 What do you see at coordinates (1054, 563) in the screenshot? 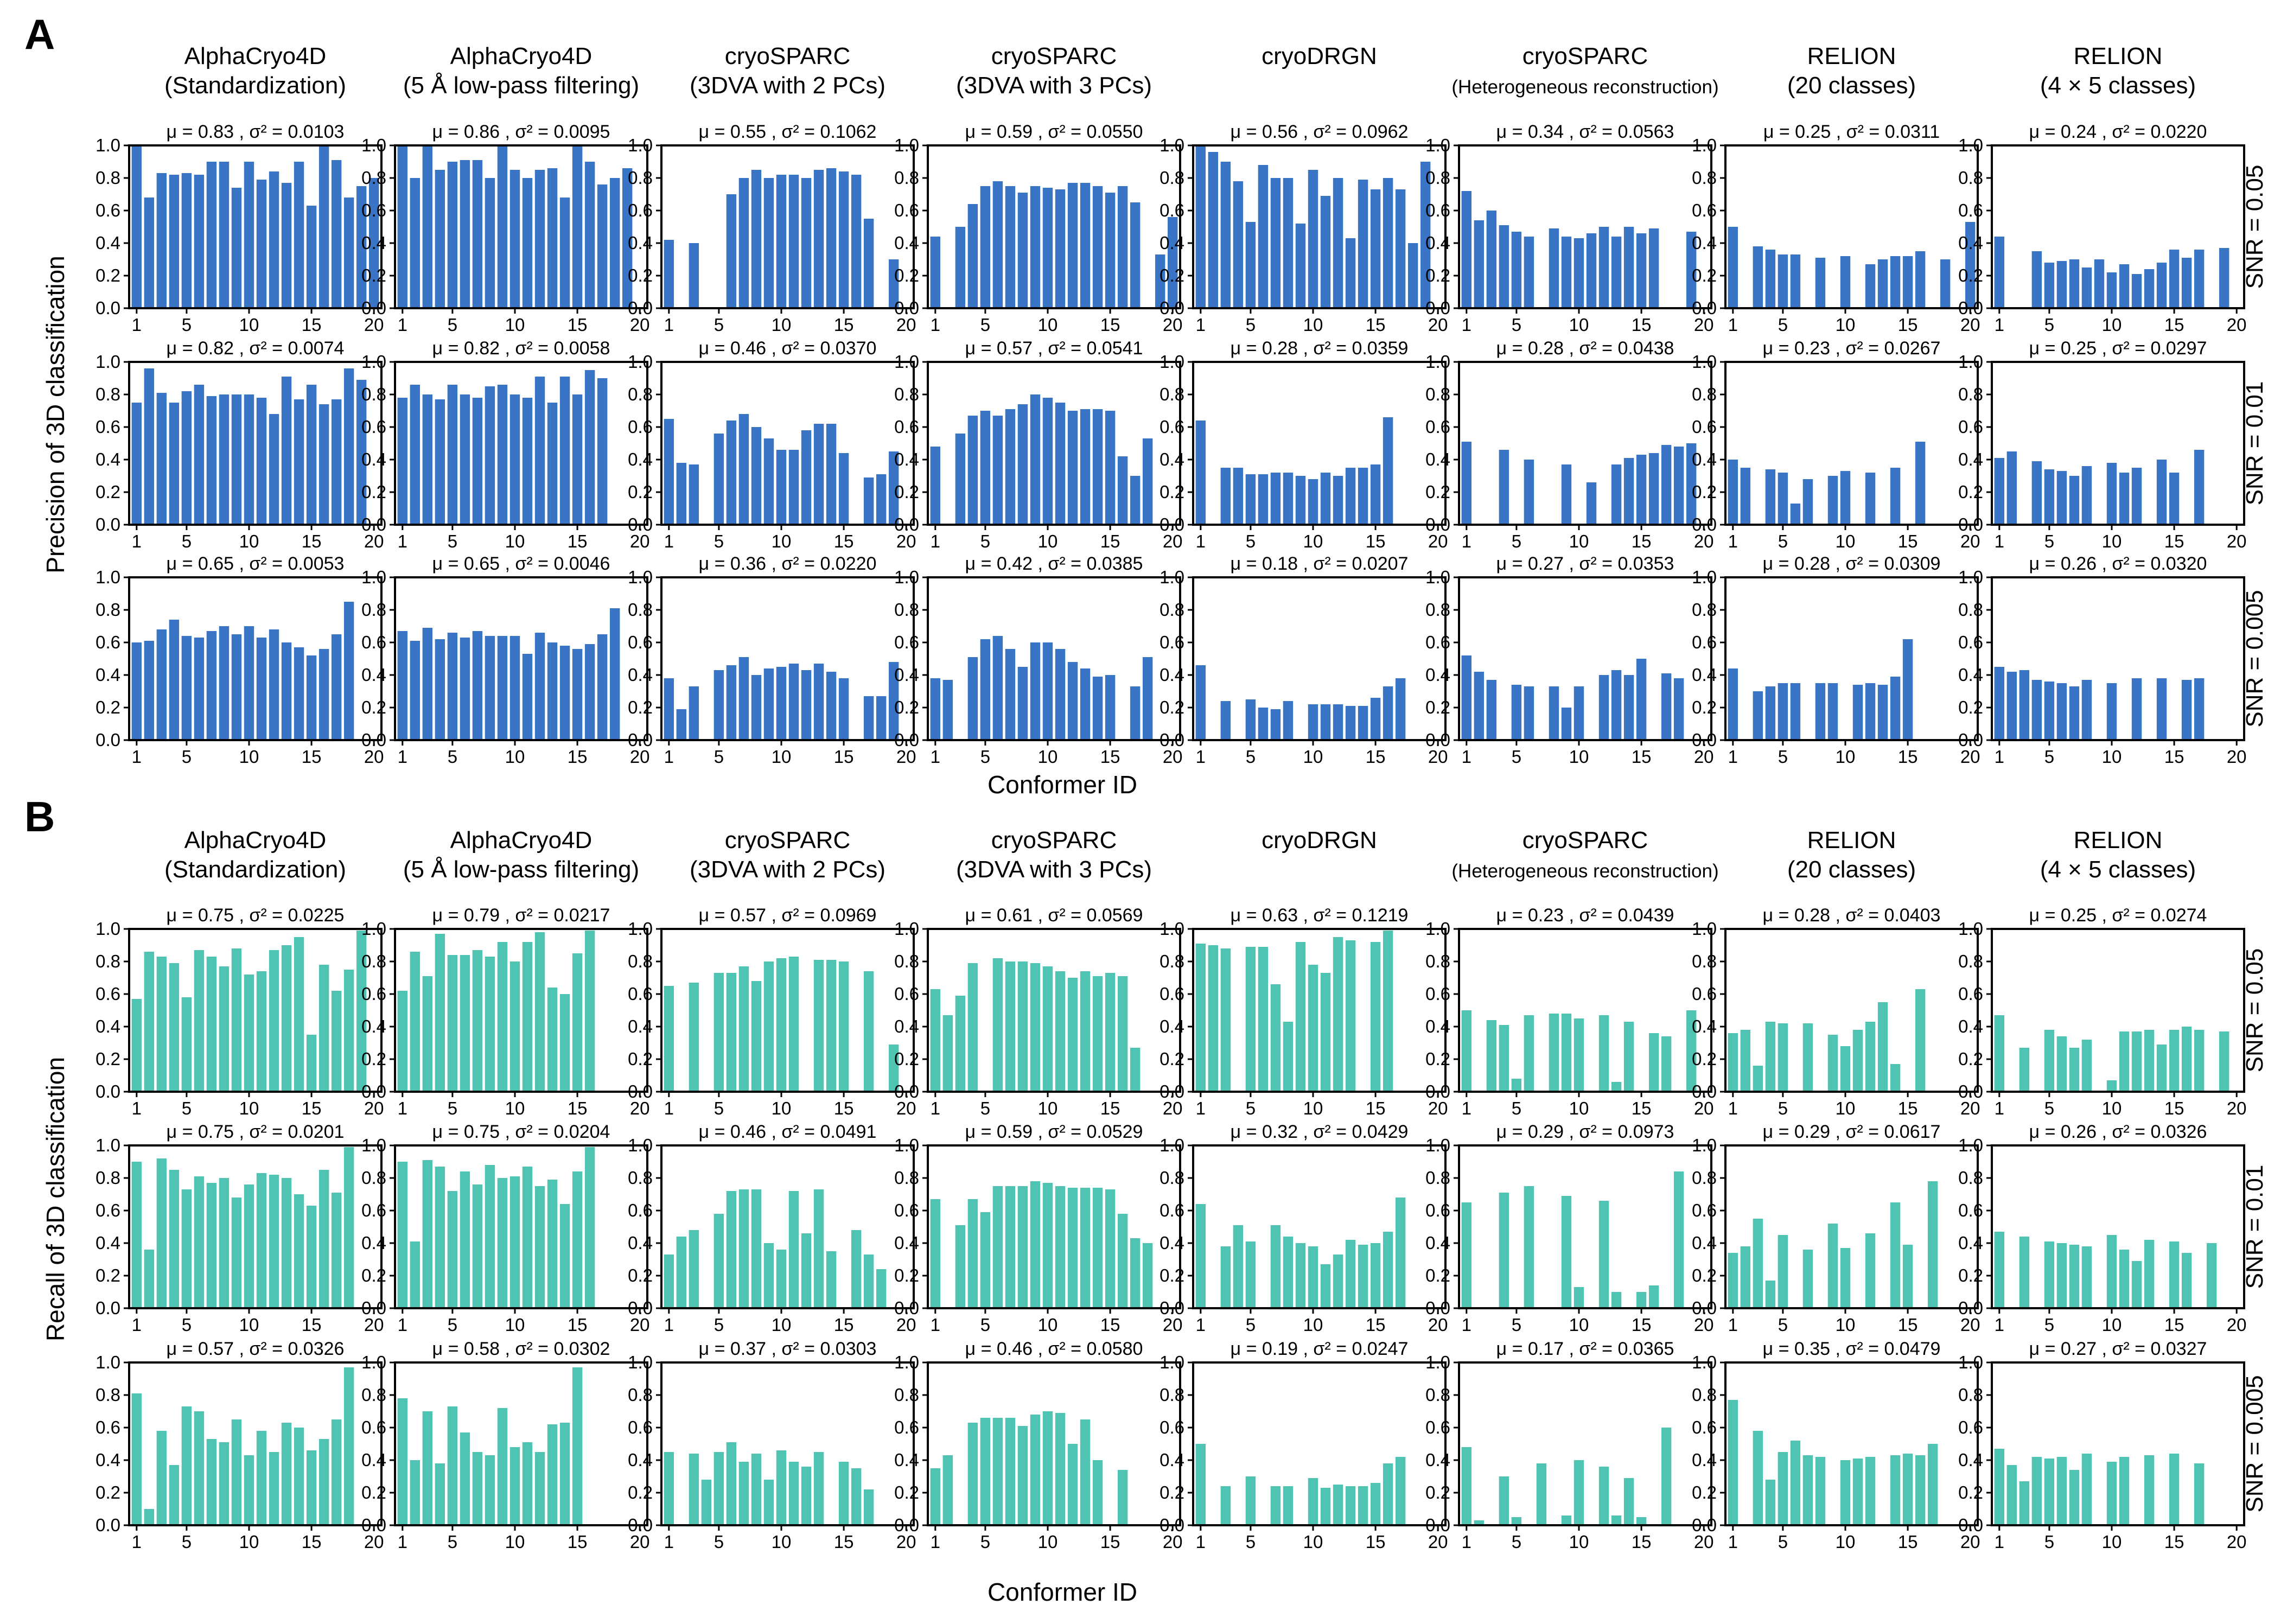
I see `stat-label: μ = 0.42 , σ² = 0.0385` at bounding box center [1054, 563].